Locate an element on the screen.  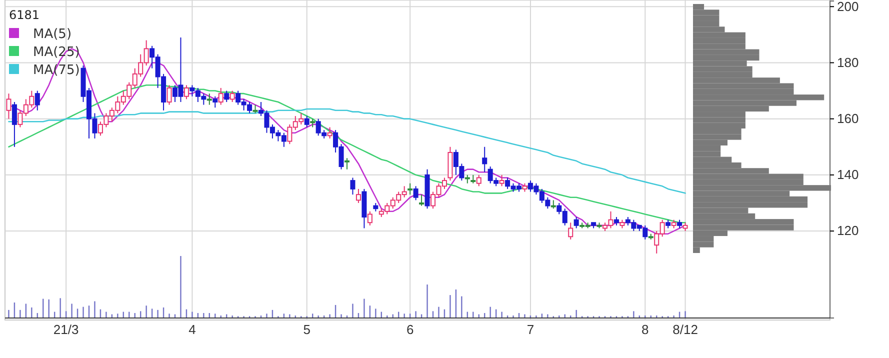
y-tick-label: 140 is located at coordinates (848, 174).